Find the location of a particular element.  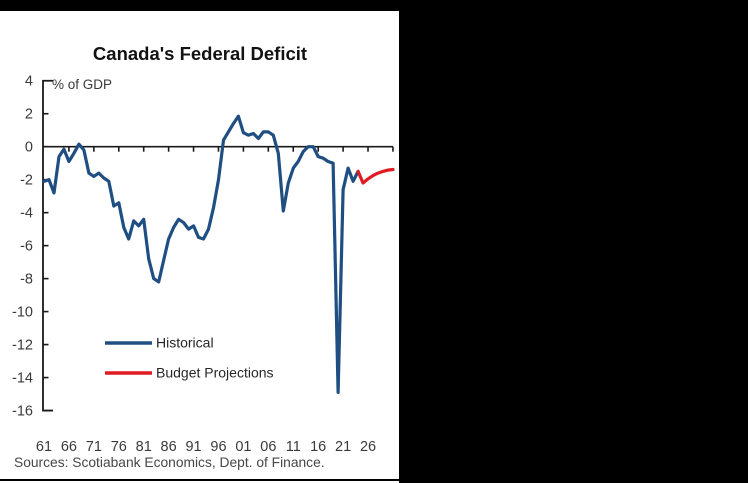

x-tick-label: 06 is located at coordinates (268, 447).